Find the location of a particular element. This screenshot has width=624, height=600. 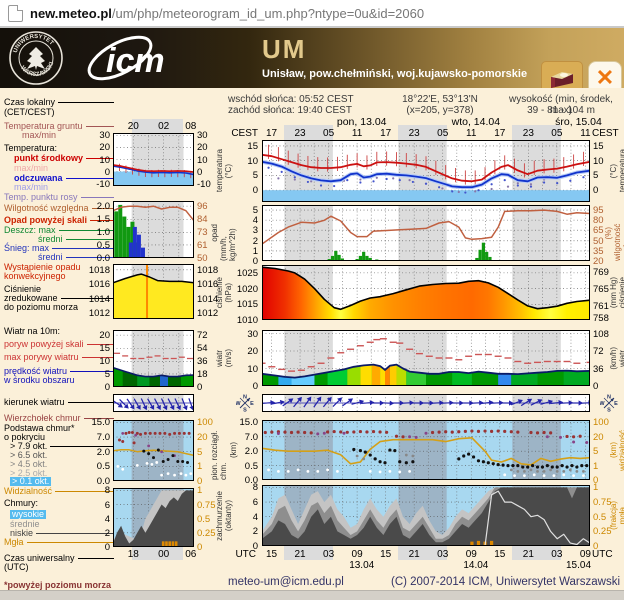

ytick-left-opad-main-2: 3 is located at coordinates (255, 231).